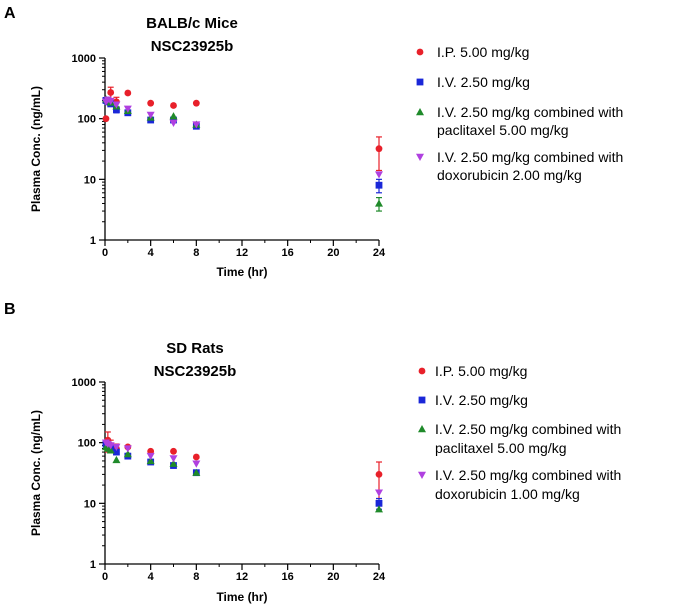 The image size is (685, 611). I want to click on x-tick-label: 24, so click(379, 253).